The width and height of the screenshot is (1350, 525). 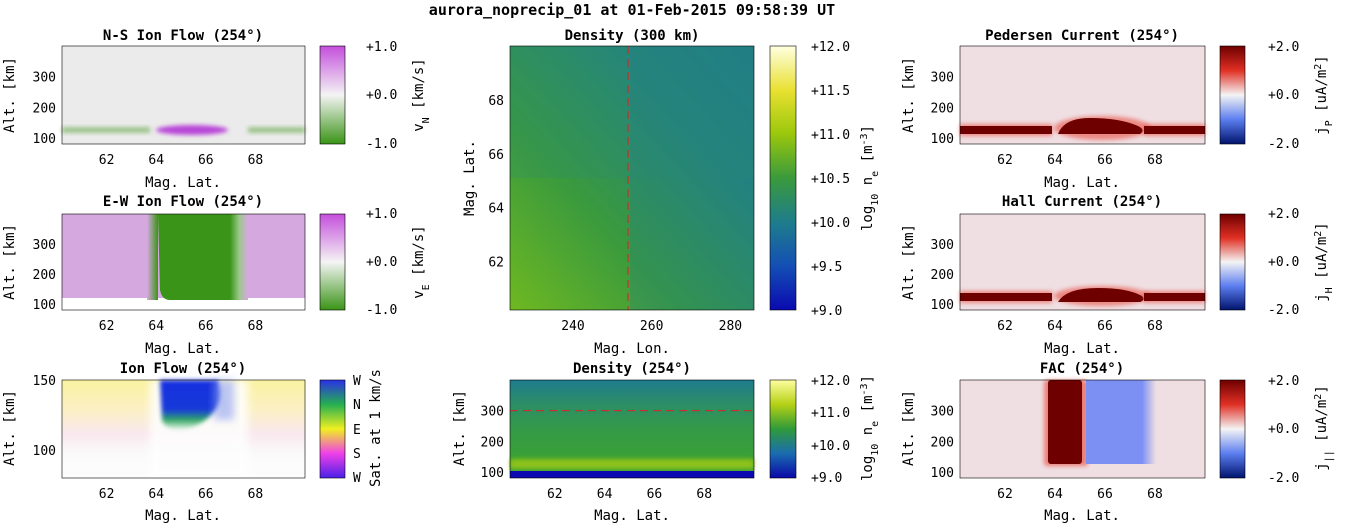 What do you see at coordinates (1283, 47) in the screenshot?
I see `pedersen-cb-tick: +2.0` at bounding box center [1283, 47].